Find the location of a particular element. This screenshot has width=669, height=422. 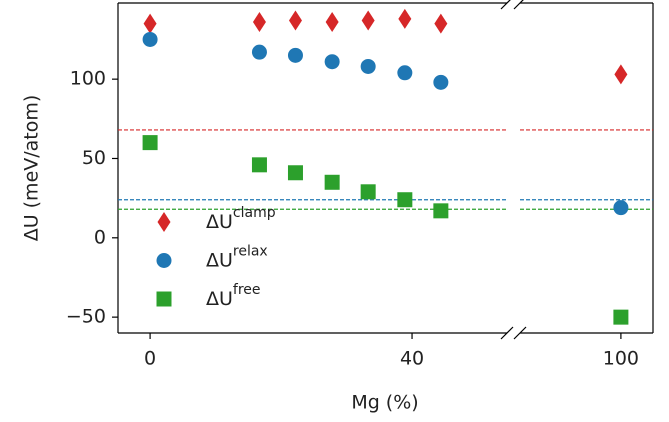

y-tick-label: 0 is located at coordinates (100, 237).